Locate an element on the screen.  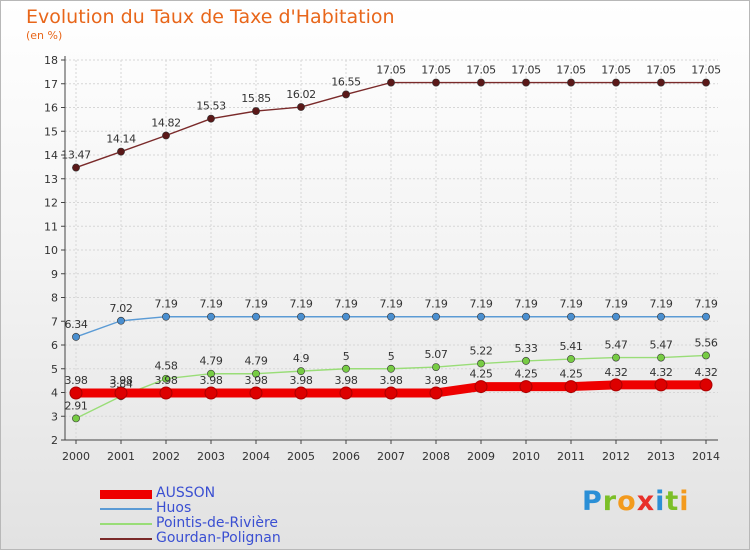
y-tick-label: 13 is located at coordinates (51, 179).